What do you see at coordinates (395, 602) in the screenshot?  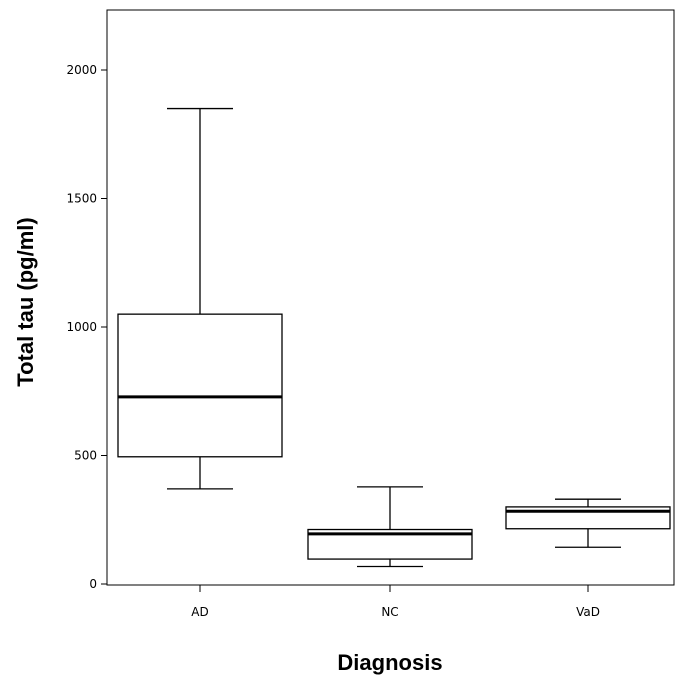 I see `x-axis: AD NC VaD` at bounding box center [395, 602].